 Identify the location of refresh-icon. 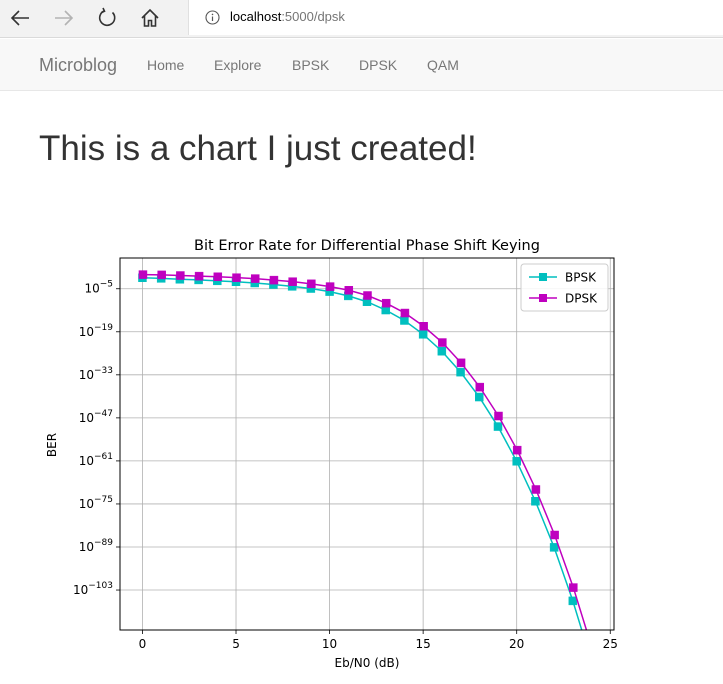
(107, 17).